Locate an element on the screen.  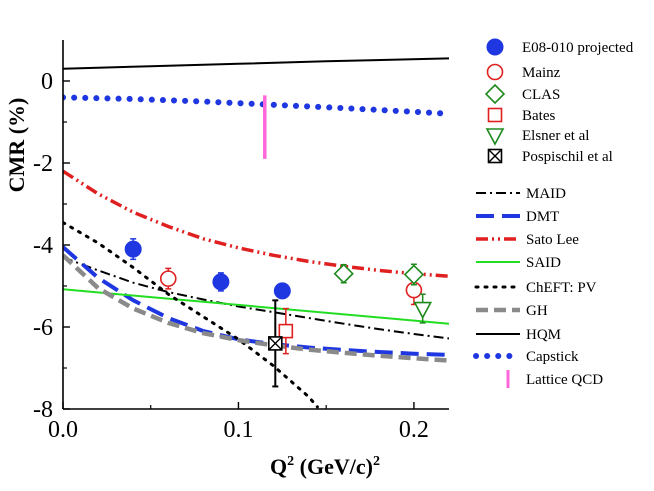
legend-label: DMT is located at coordinates (542, 217).